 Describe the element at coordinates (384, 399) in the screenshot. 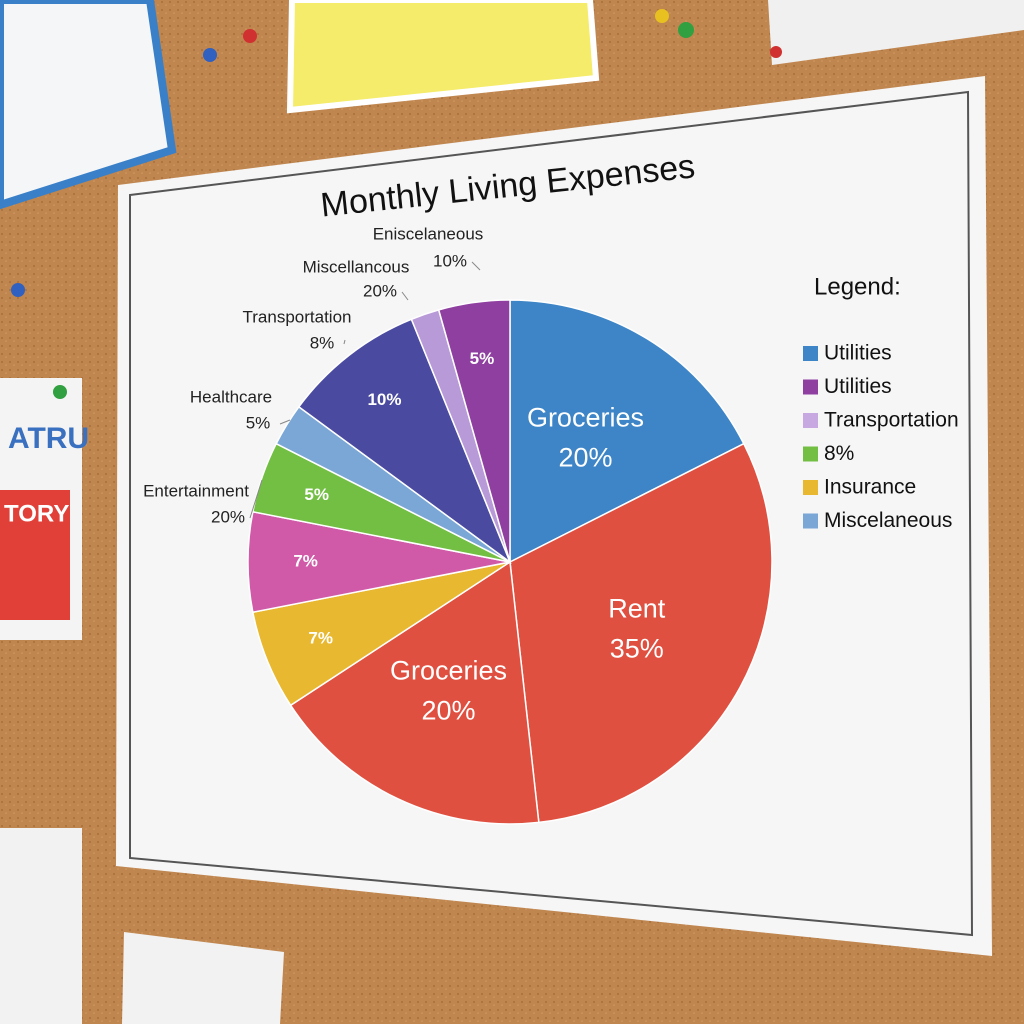

I see `slice-label: 10%` at that location.